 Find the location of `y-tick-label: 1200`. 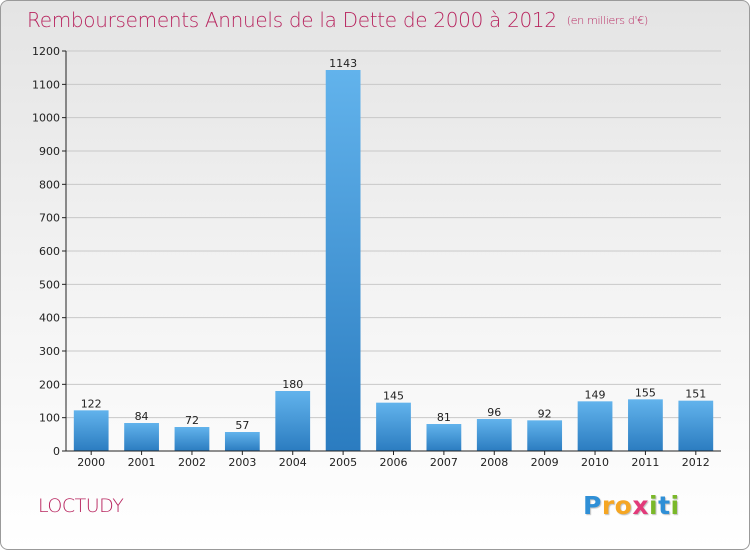

y-tick-label: 1200 is located at coordinates (46, 51).